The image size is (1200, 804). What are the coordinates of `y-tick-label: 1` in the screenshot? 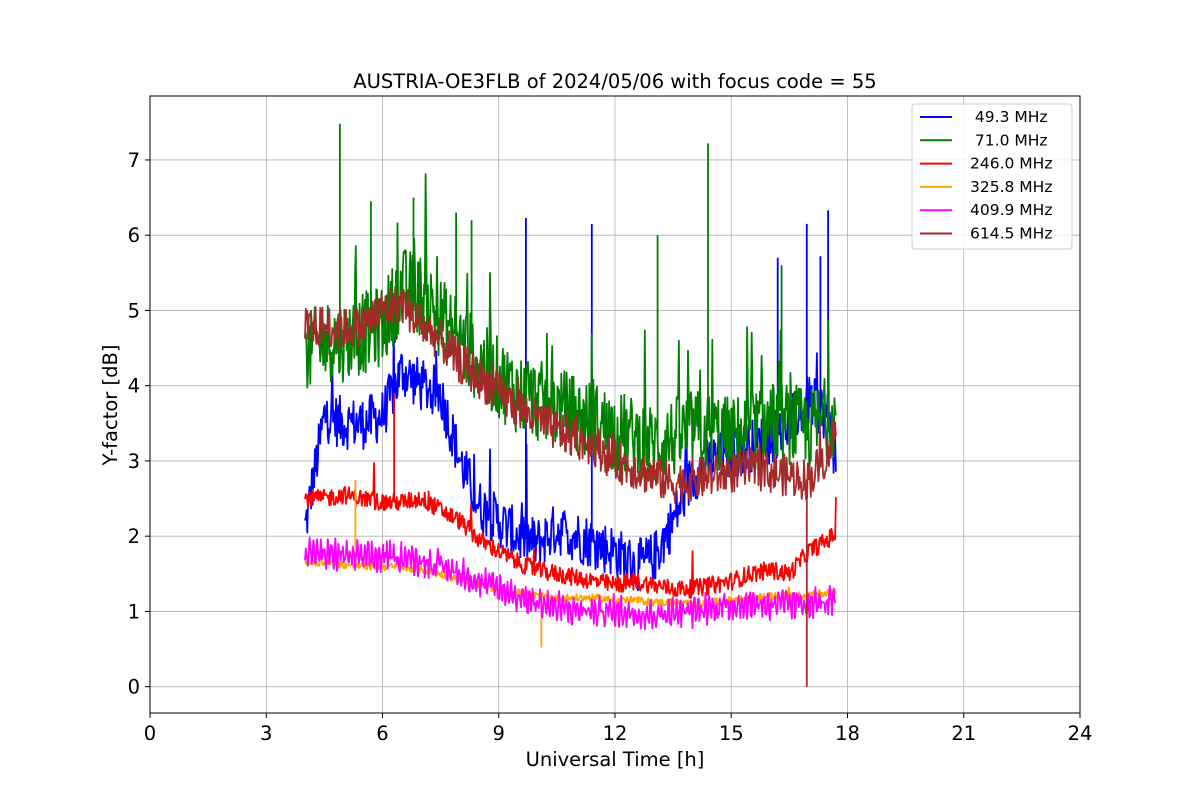 It's located at (134, 611).